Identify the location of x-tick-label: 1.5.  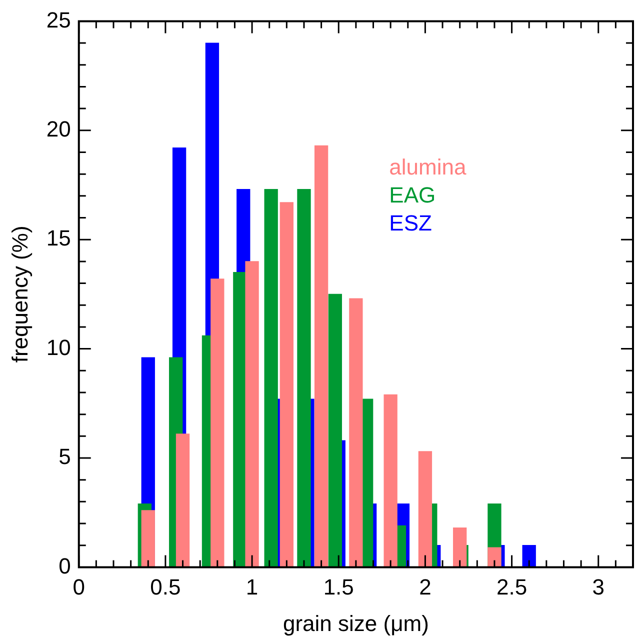
(338, 587).